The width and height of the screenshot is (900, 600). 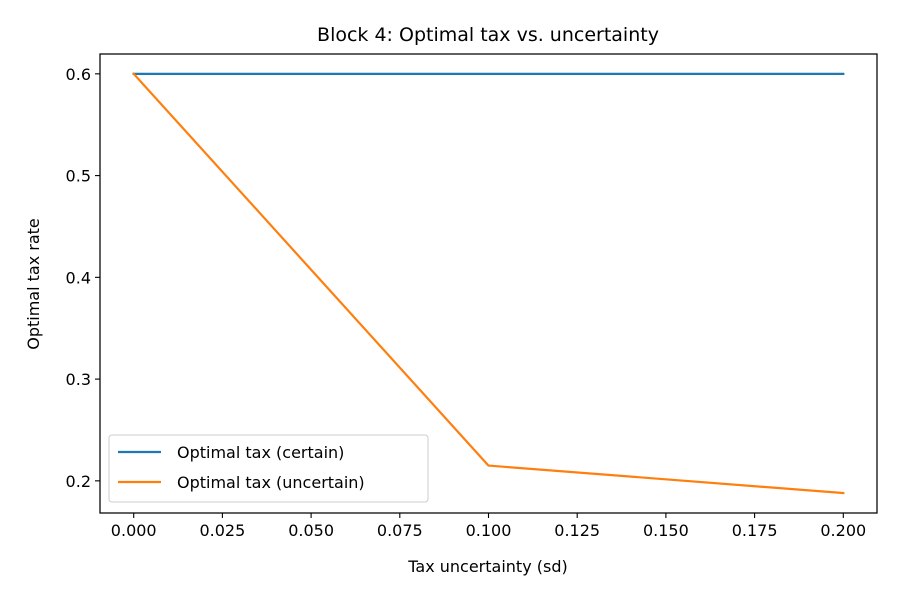 I want to click on y-tick-label: 0.3, so click(x=78, y=379).